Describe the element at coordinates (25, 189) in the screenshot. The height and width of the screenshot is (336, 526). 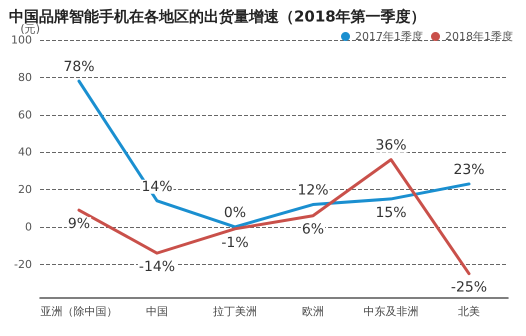
I see `y-tick-label: 20` at that location.